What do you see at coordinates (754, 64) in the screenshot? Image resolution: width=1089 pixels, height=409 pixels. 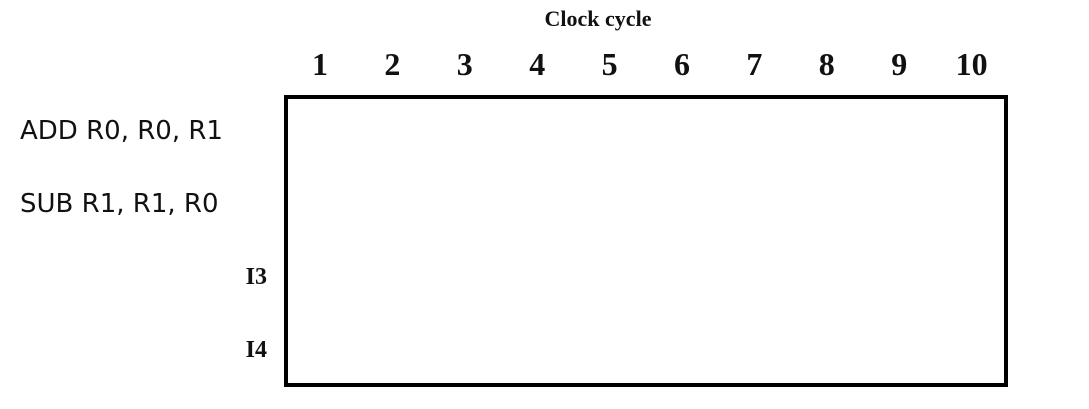 I see `cycle-number-7: 7` at bounding box center [754, 64].